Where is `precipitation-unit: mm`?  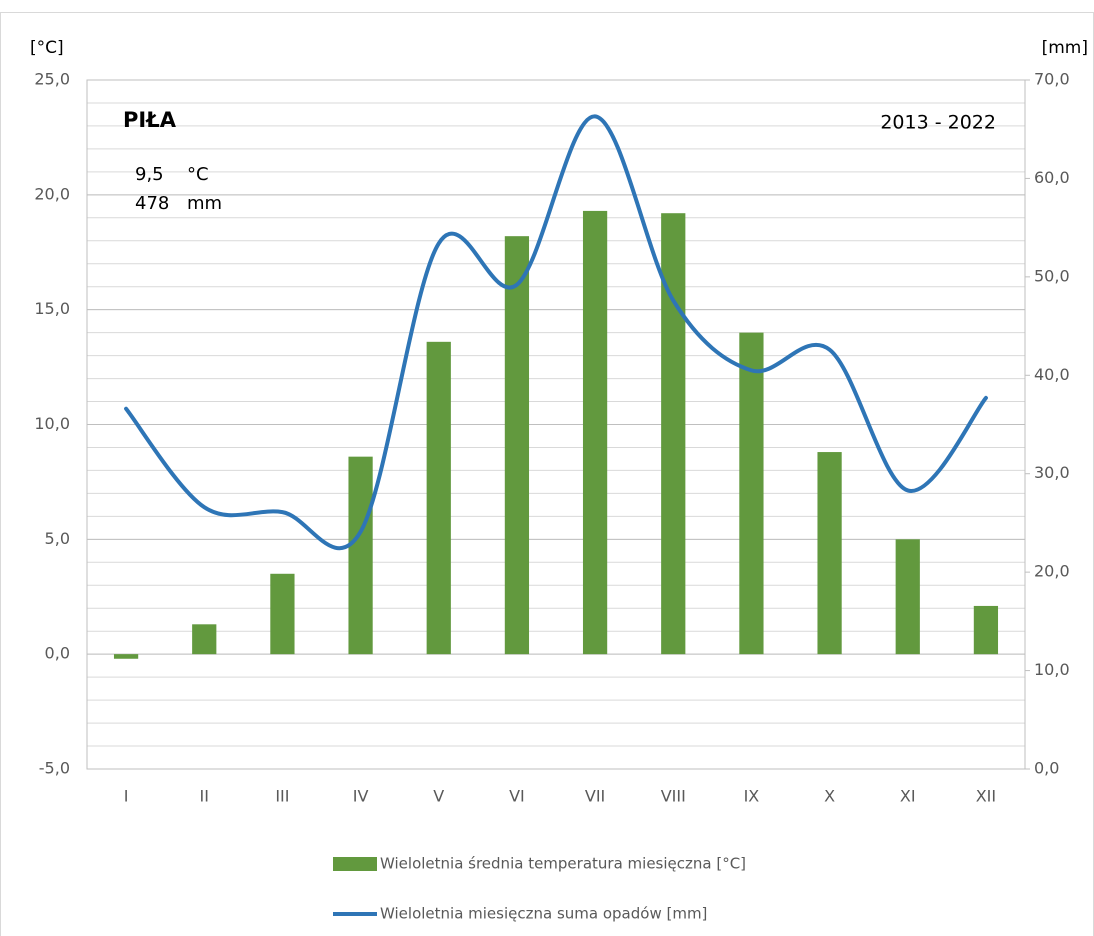
precipitation-unit: mm is located at coordinates (204, 203).